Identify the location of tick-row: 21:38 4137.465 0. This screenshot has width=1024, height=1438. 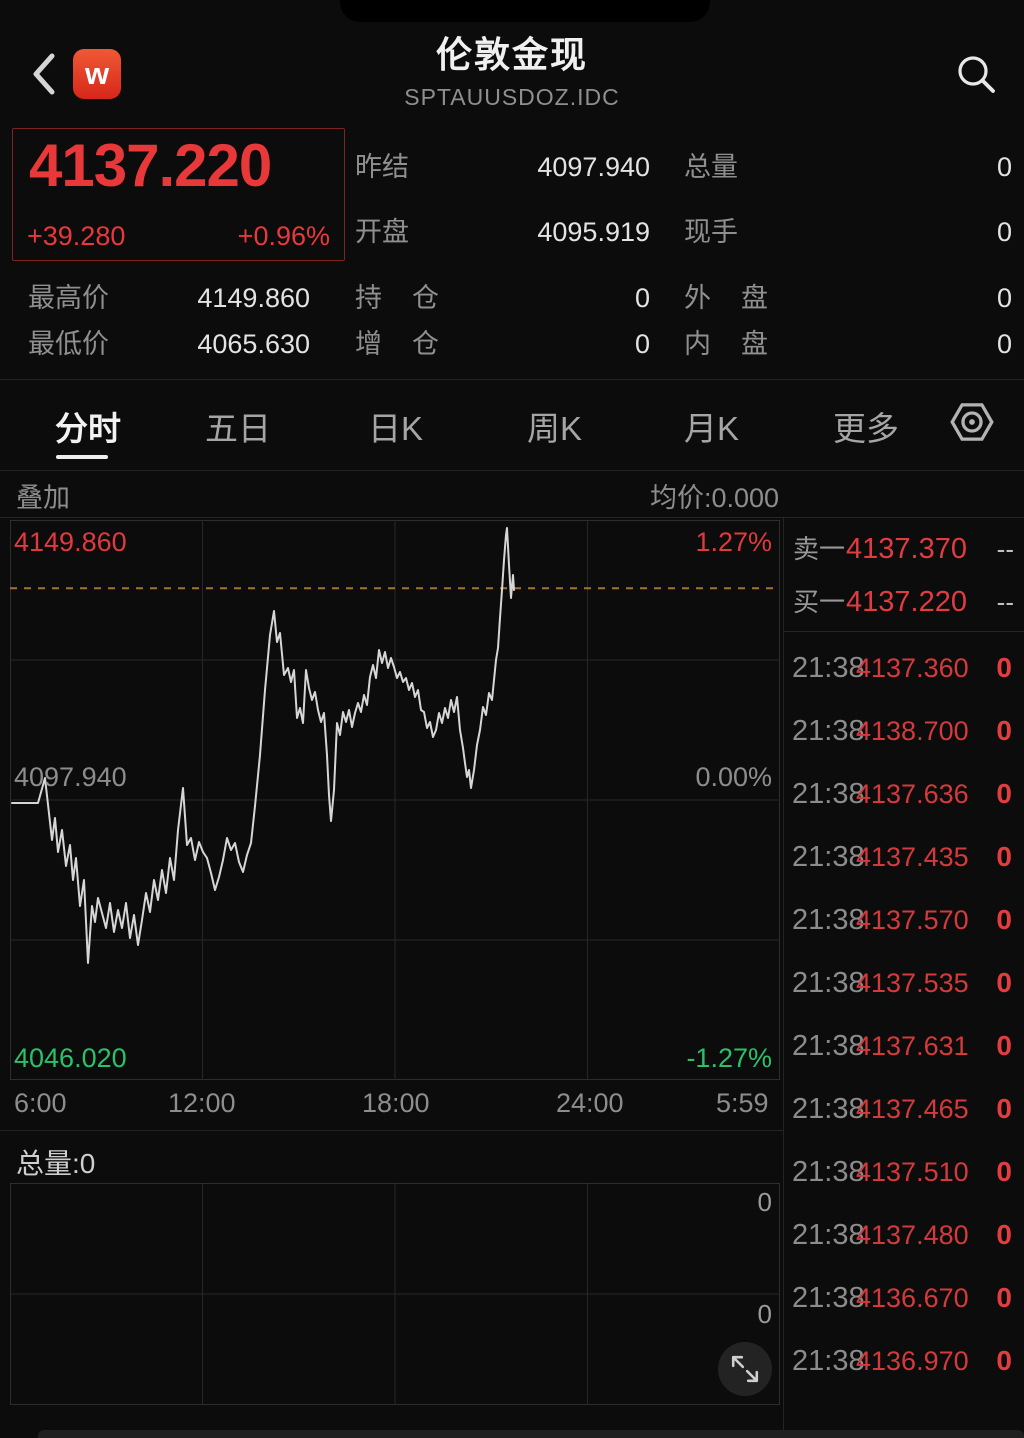
(904, 1109).